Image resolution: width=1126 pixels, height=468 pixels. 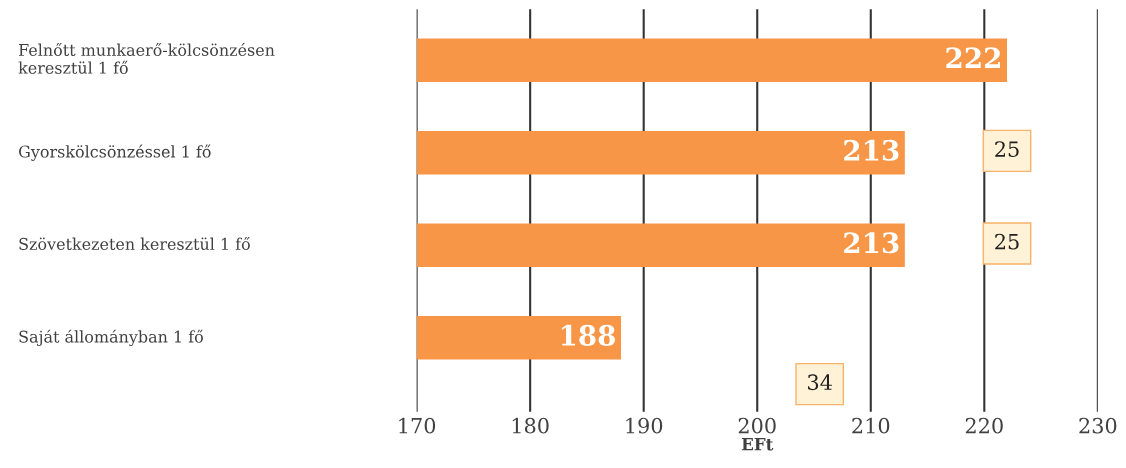 I want to click on y-tick-label: Gyorskölcsönzéssel 1 fő, so click(x=115, y=152).